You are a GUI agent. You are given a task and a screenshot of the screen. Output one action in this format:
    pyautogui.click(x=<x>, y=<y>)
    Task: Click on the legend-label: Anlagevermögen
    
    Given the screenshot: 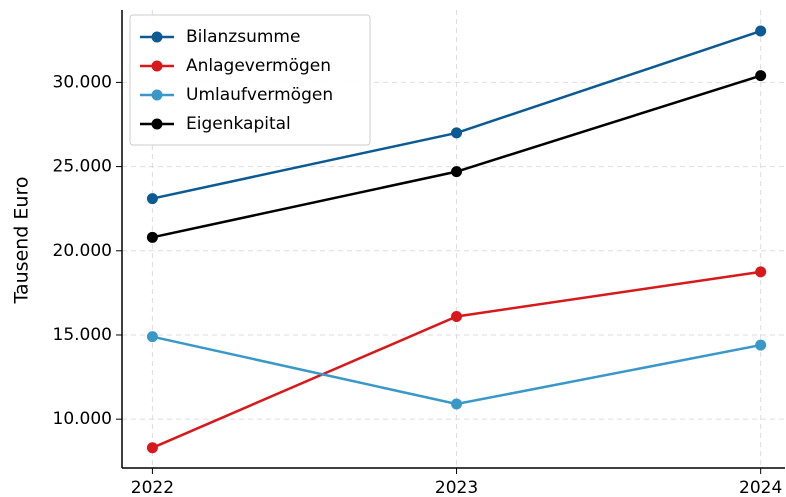 What is the action you would take?
    pyautogui.click(x=258, y=66)
    